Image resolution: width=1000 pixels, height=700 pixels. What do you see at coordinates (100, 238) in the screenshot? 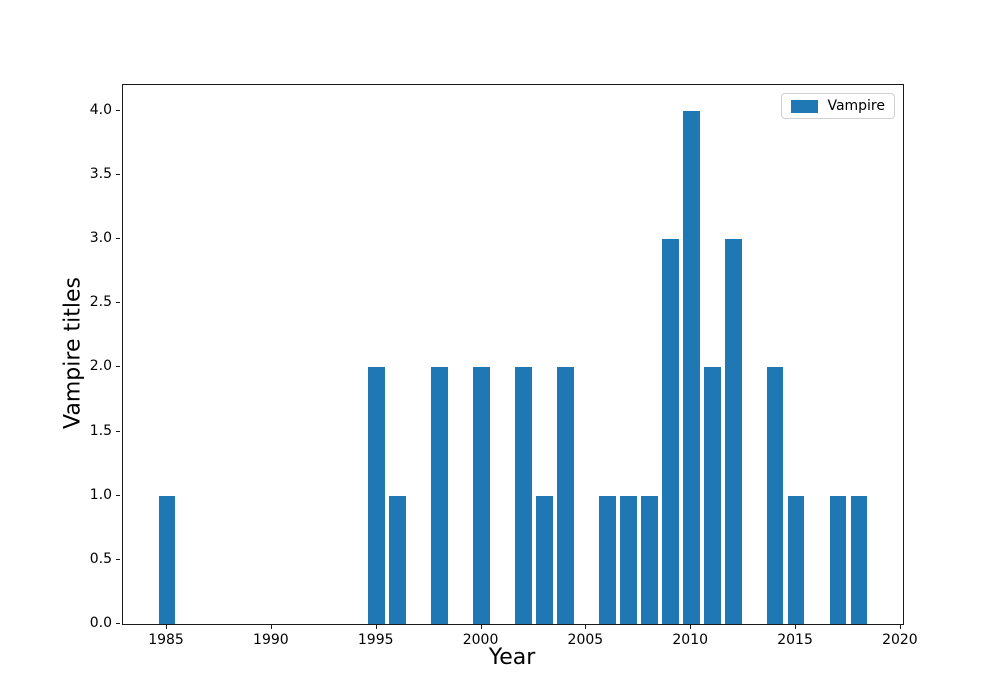
I see `y-tick-label-3.0: 3.0` at bounding box center [100, 238].